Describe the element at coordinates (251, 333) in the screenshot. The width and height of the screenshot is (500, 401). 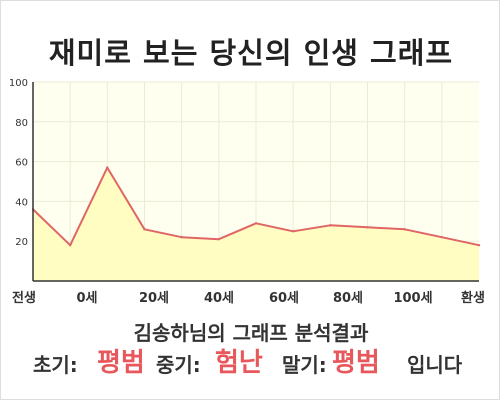
I see `analysis-headline: 김송하님의 그래프 분석결과` at that location.